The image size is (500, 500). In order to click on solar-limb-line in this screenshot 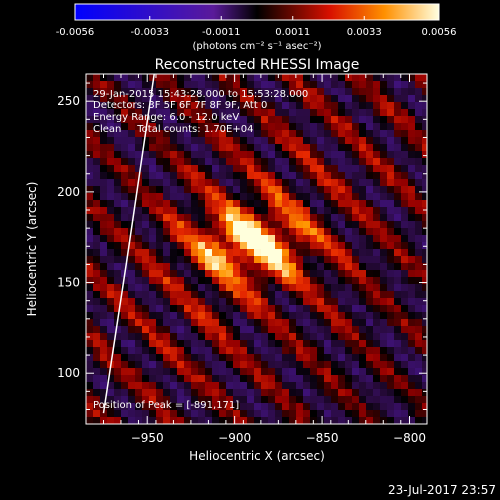, I will do `click(128, 244)`.